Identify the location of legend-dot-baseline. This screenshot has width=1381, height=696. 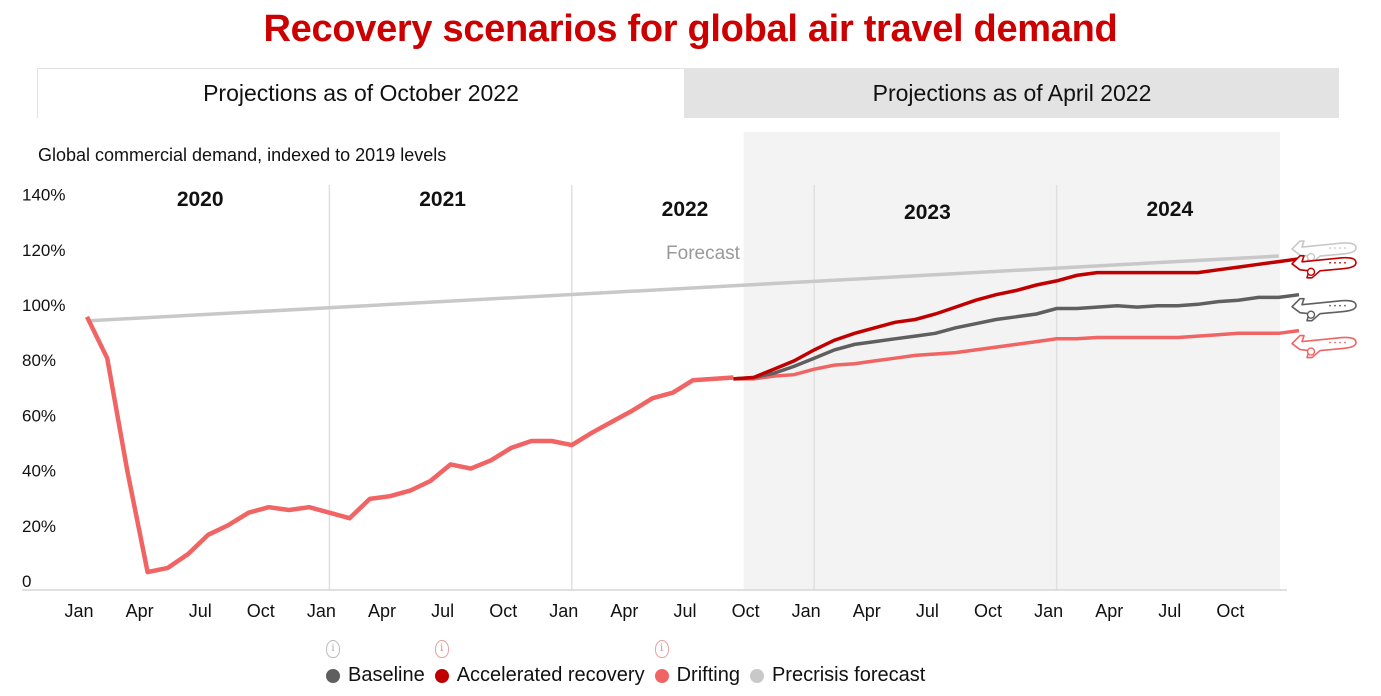
(333, 675).